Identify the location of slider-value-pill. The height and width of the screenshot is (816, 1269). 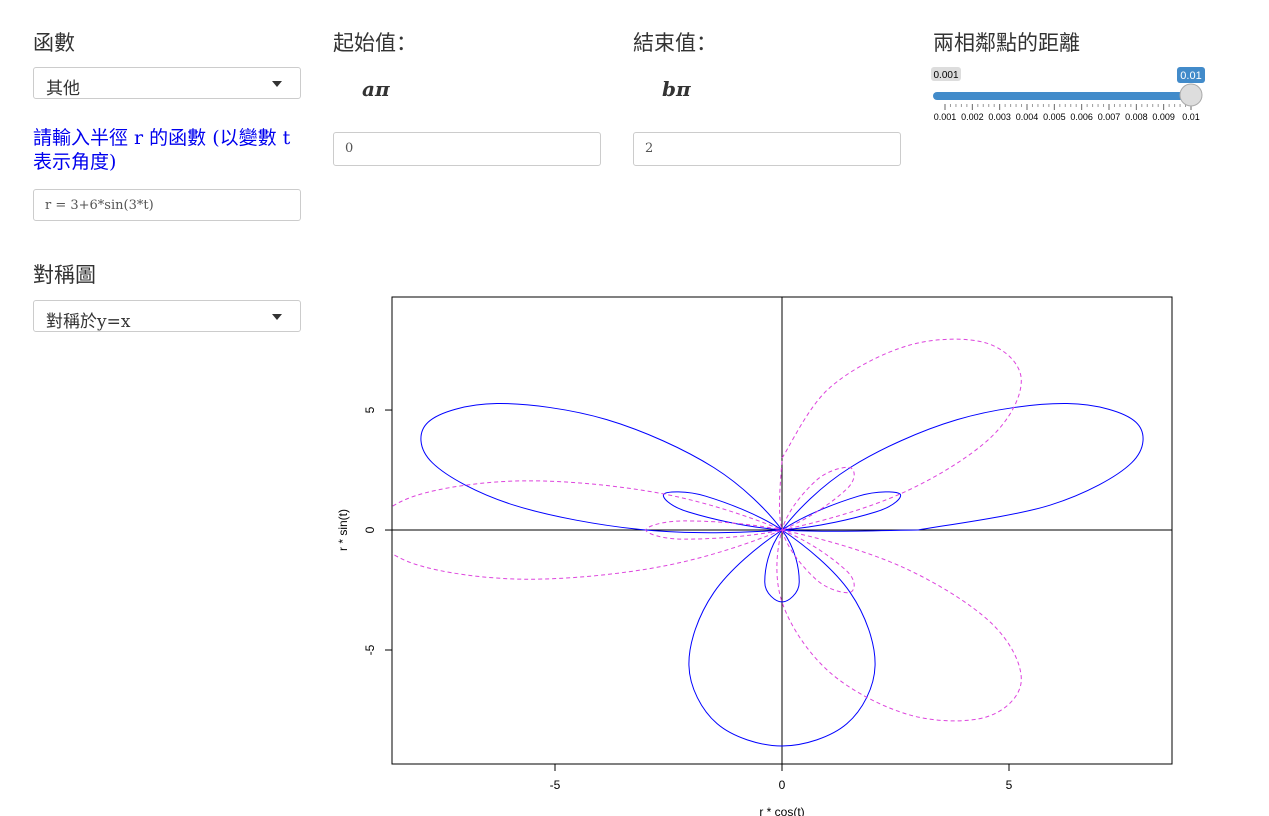
(1191, 75).